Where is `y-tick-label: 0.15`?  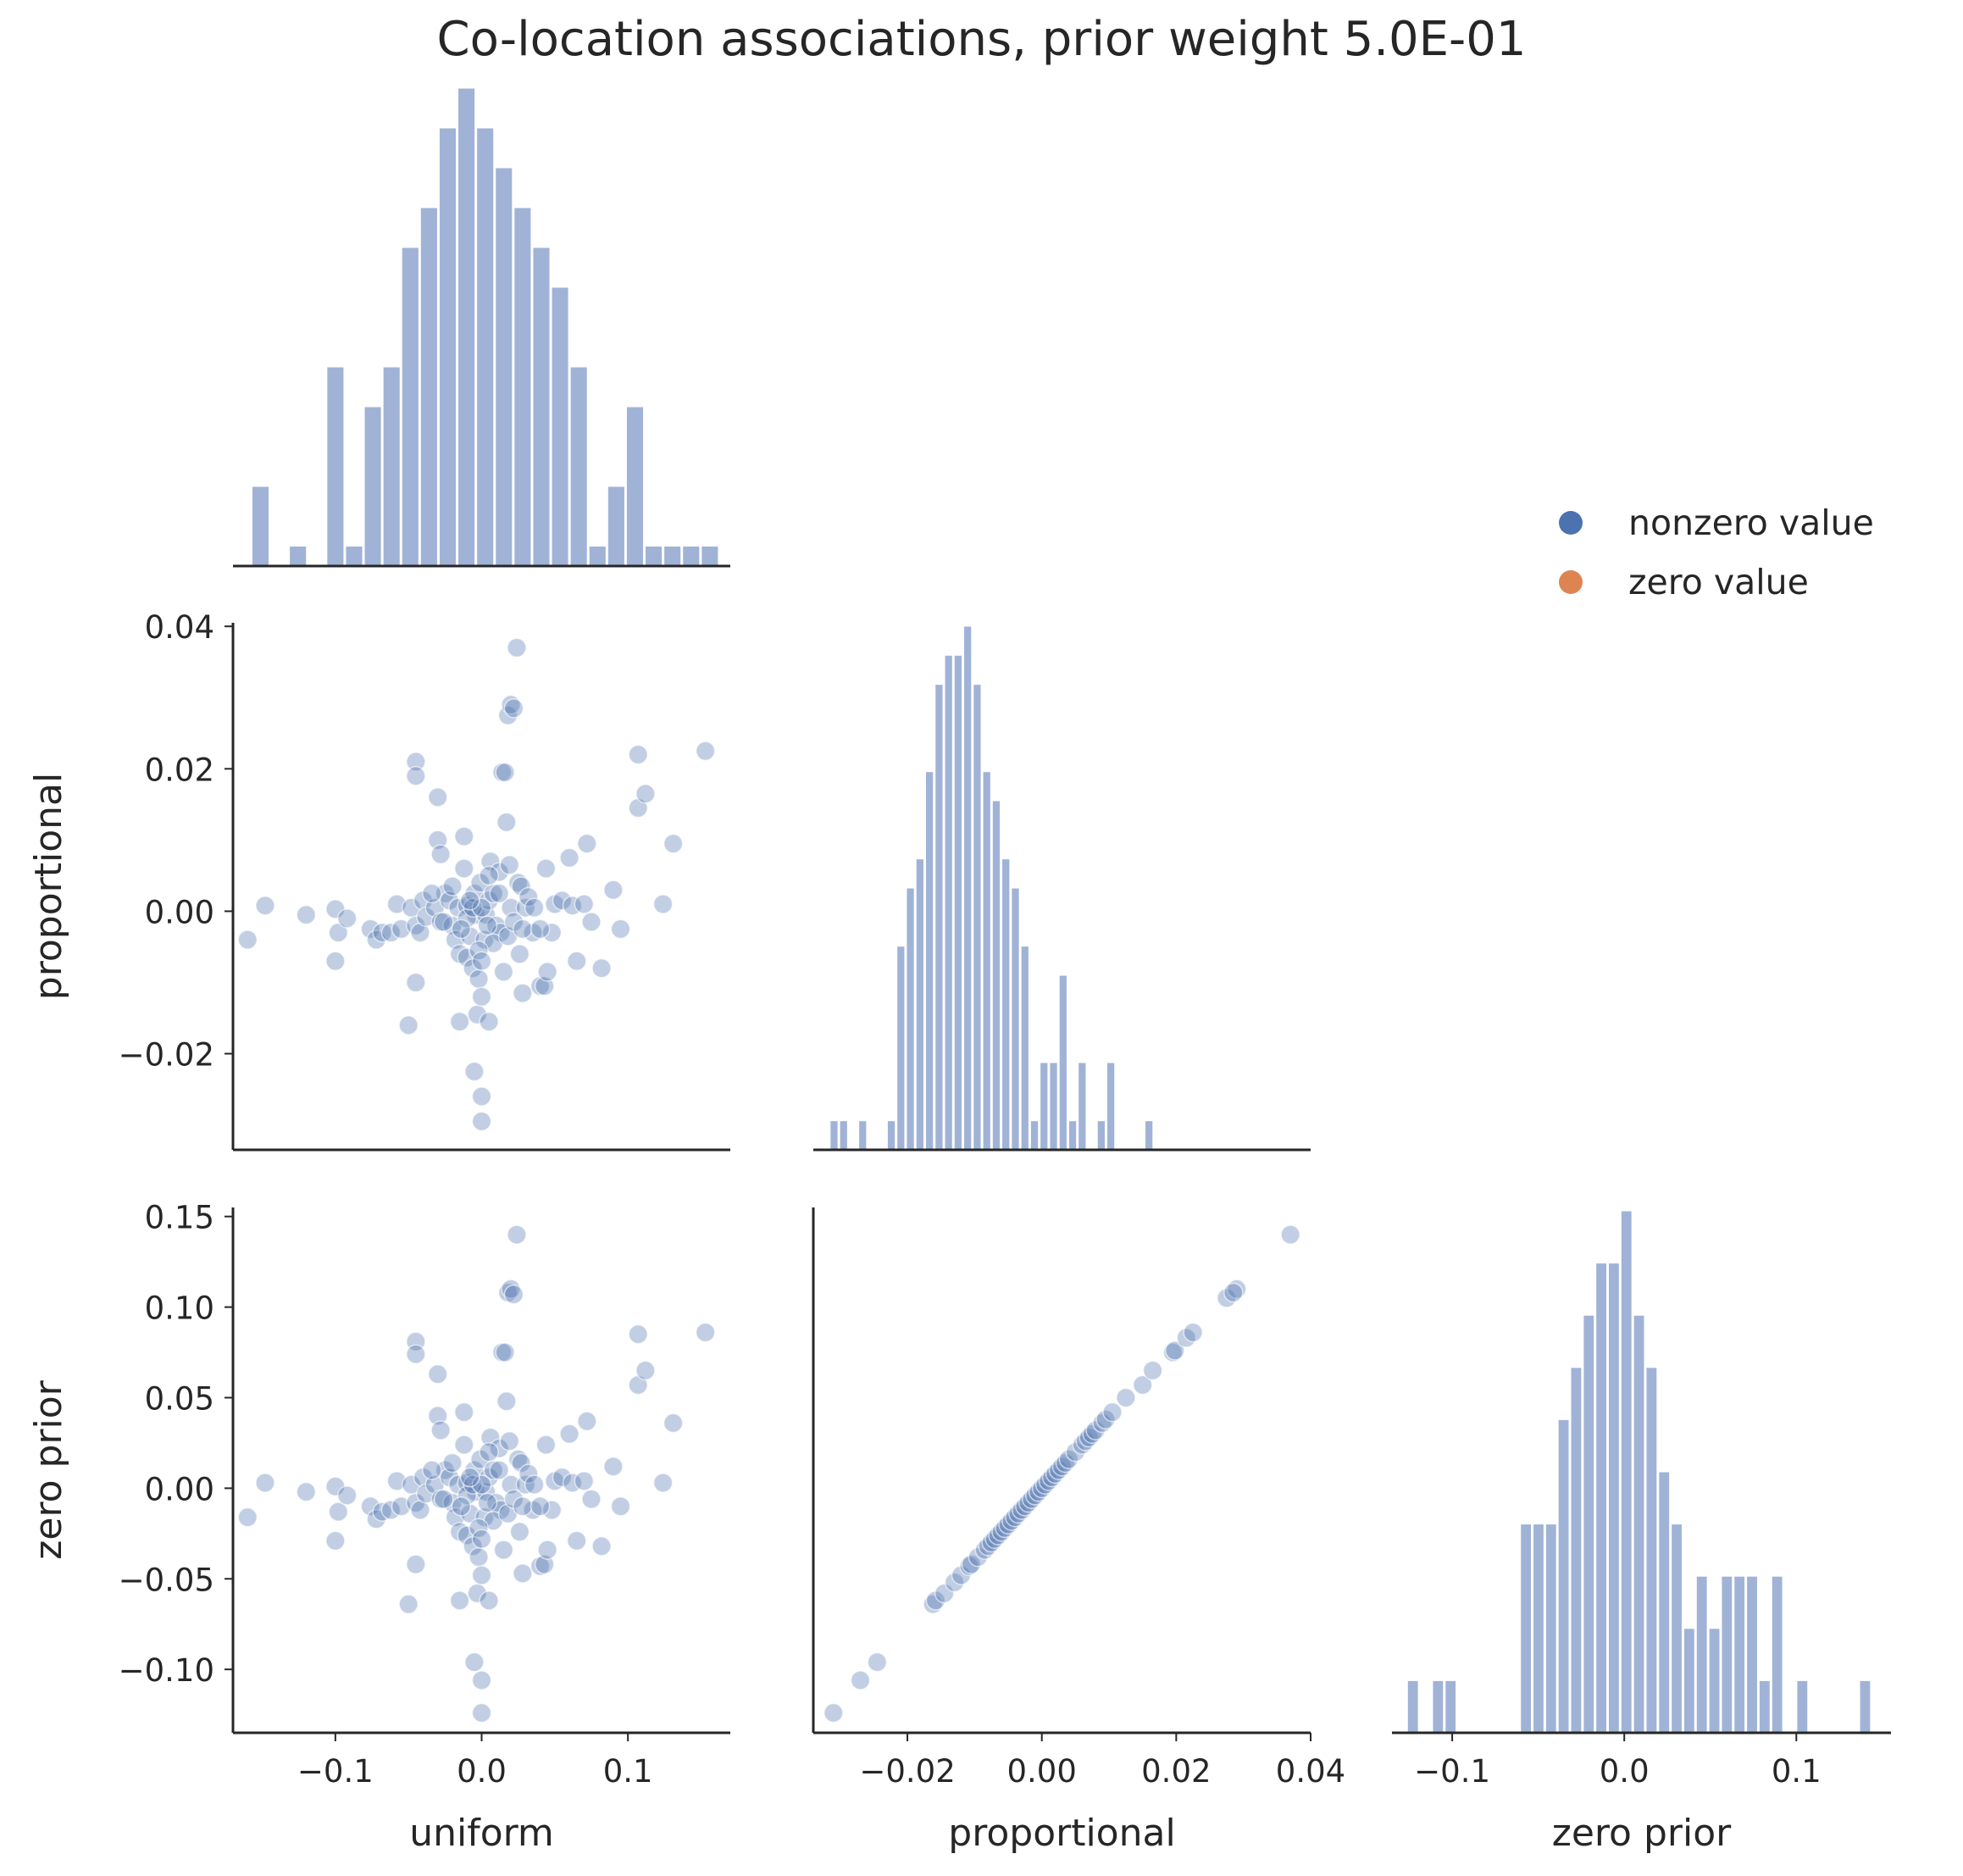 y-tick-label: 0.15 is located at coordinates (179, 1218).